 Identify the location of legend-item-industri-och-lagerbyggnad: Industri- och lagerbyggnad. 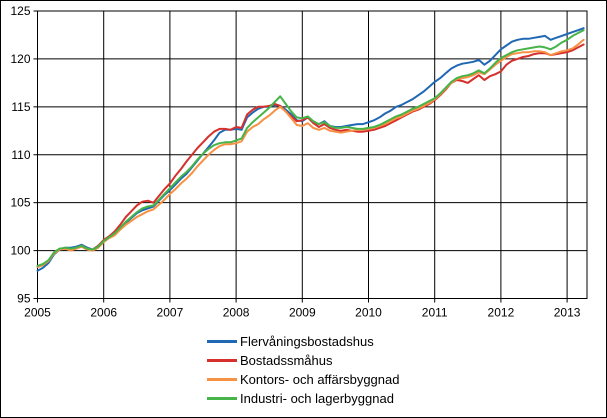
(303, 398).